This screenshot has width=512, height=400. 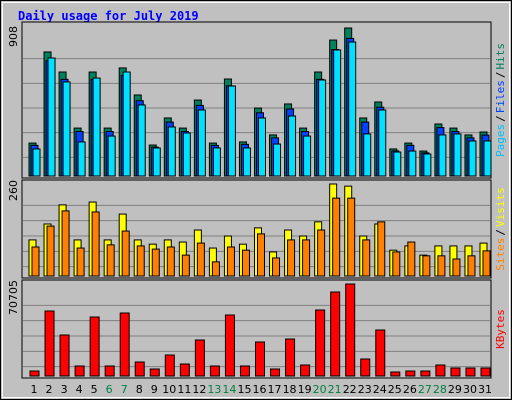 I want to click on x-tick-label: 26, so click(x=410, y=389).